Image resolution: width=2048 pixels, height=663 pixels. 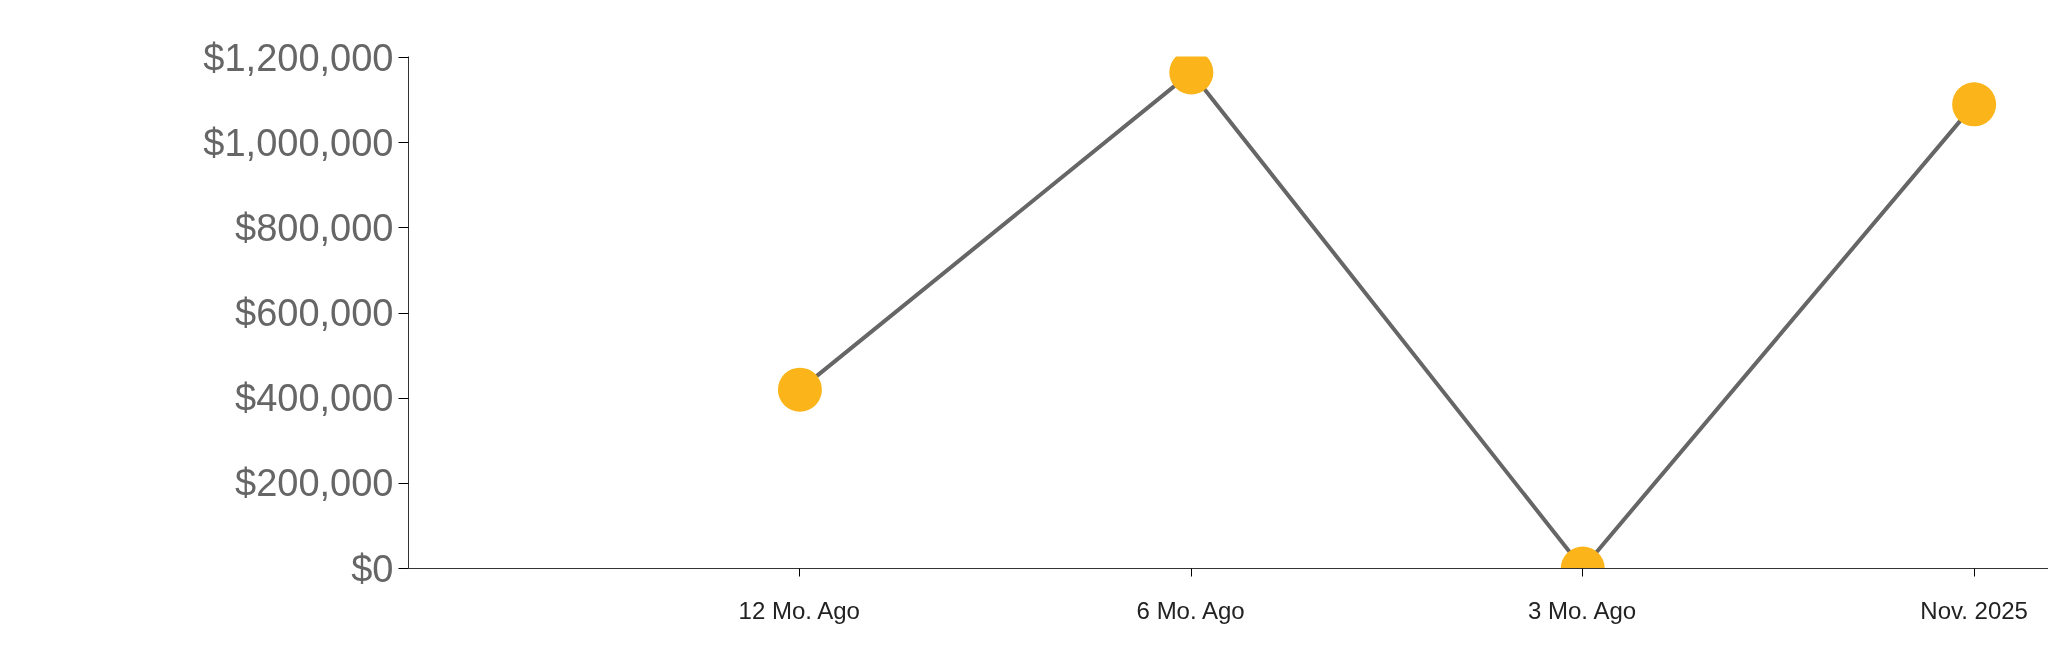 What do you see at coordinates (314, 398) in the screenshot?
I see `y-tick-label: $400,000` at bounding box center [314, 398].